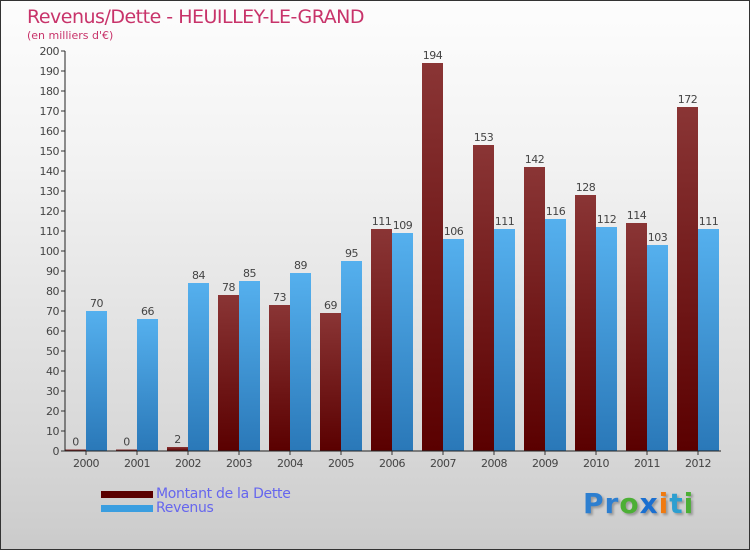 Image resolution: width=750 pixels, height=551 pixels. I want to click on x-tick-label: 2010, so click(596, 463).